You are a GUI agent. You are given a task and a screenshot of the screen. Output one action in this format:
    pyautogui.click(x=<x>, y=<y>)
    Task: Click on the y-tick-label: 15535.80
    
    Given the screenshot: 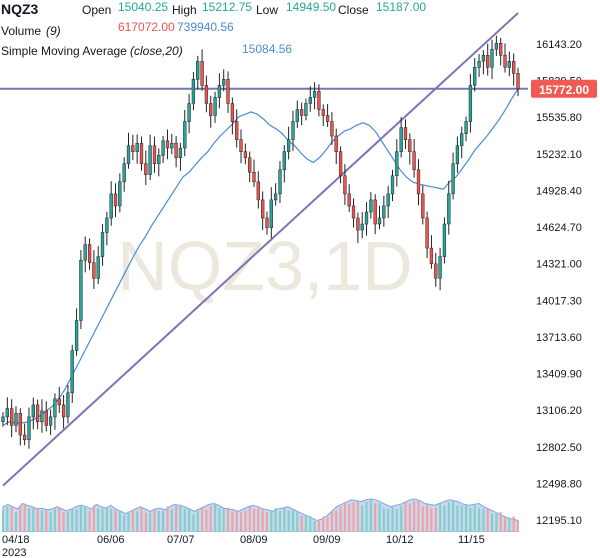 What is the action you would take?
    pyautogui.click(x=559, y=118)
    